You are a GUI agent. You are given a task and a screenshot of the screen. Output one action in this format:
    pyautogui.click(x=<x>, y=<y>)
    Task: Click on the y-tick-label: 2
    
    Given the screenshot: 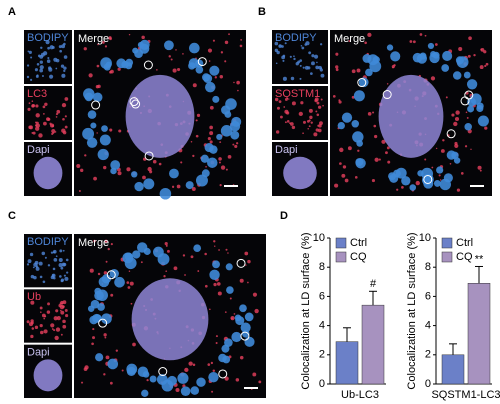 What is the action you would take?
    pyautogui.click(x=322, y=355)
    